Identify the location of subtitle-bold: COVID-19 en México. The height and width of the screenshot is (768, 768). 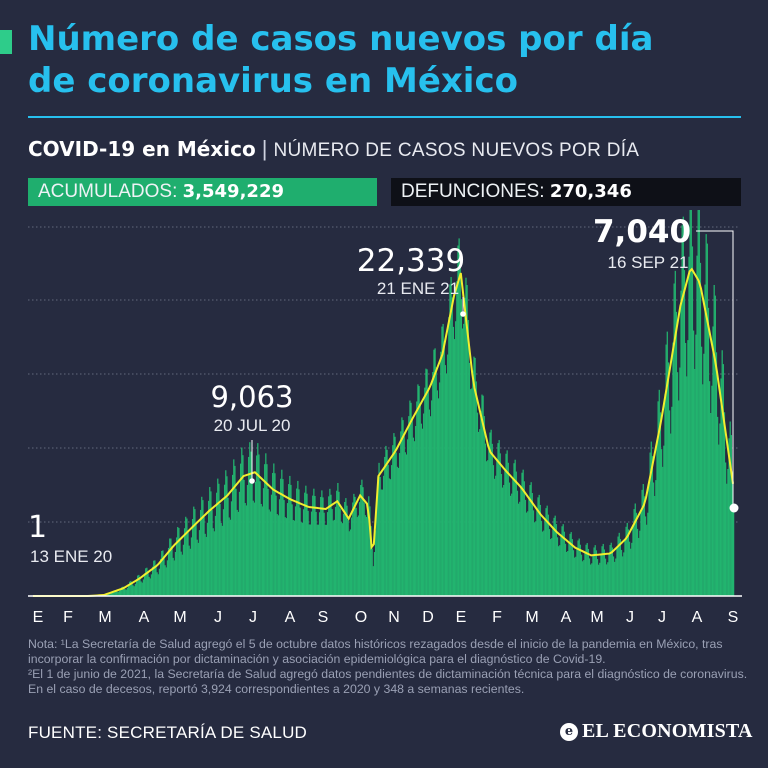
(142, 149).